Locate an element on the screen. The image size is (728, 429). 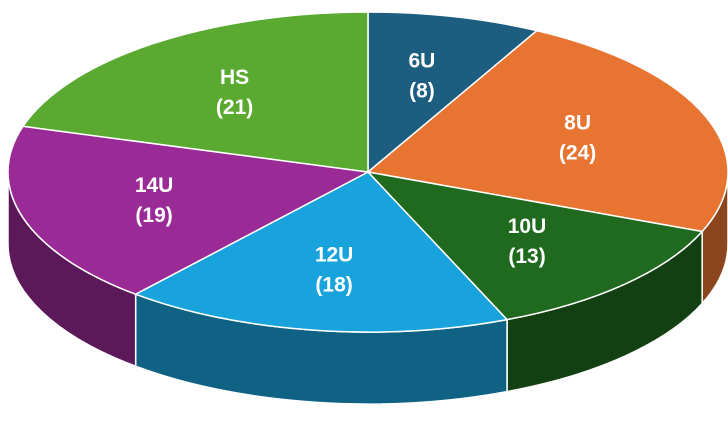
slice-value-label: (19) is located at coordinates (153, 215).